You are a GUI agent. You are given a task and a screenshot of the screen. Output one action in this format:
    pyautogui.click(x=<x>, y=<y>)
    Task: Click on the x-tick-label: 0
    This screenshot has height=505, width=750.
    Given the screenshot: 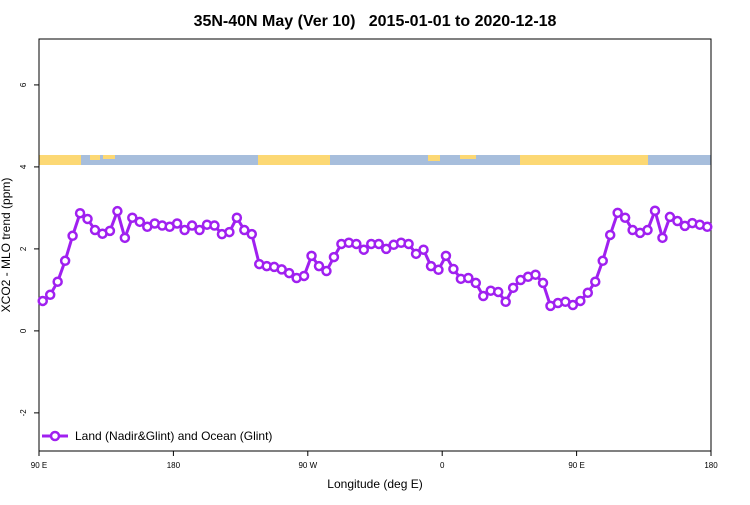 What is the action you would take?
    pyautogui.click(x=442, y=465)
    